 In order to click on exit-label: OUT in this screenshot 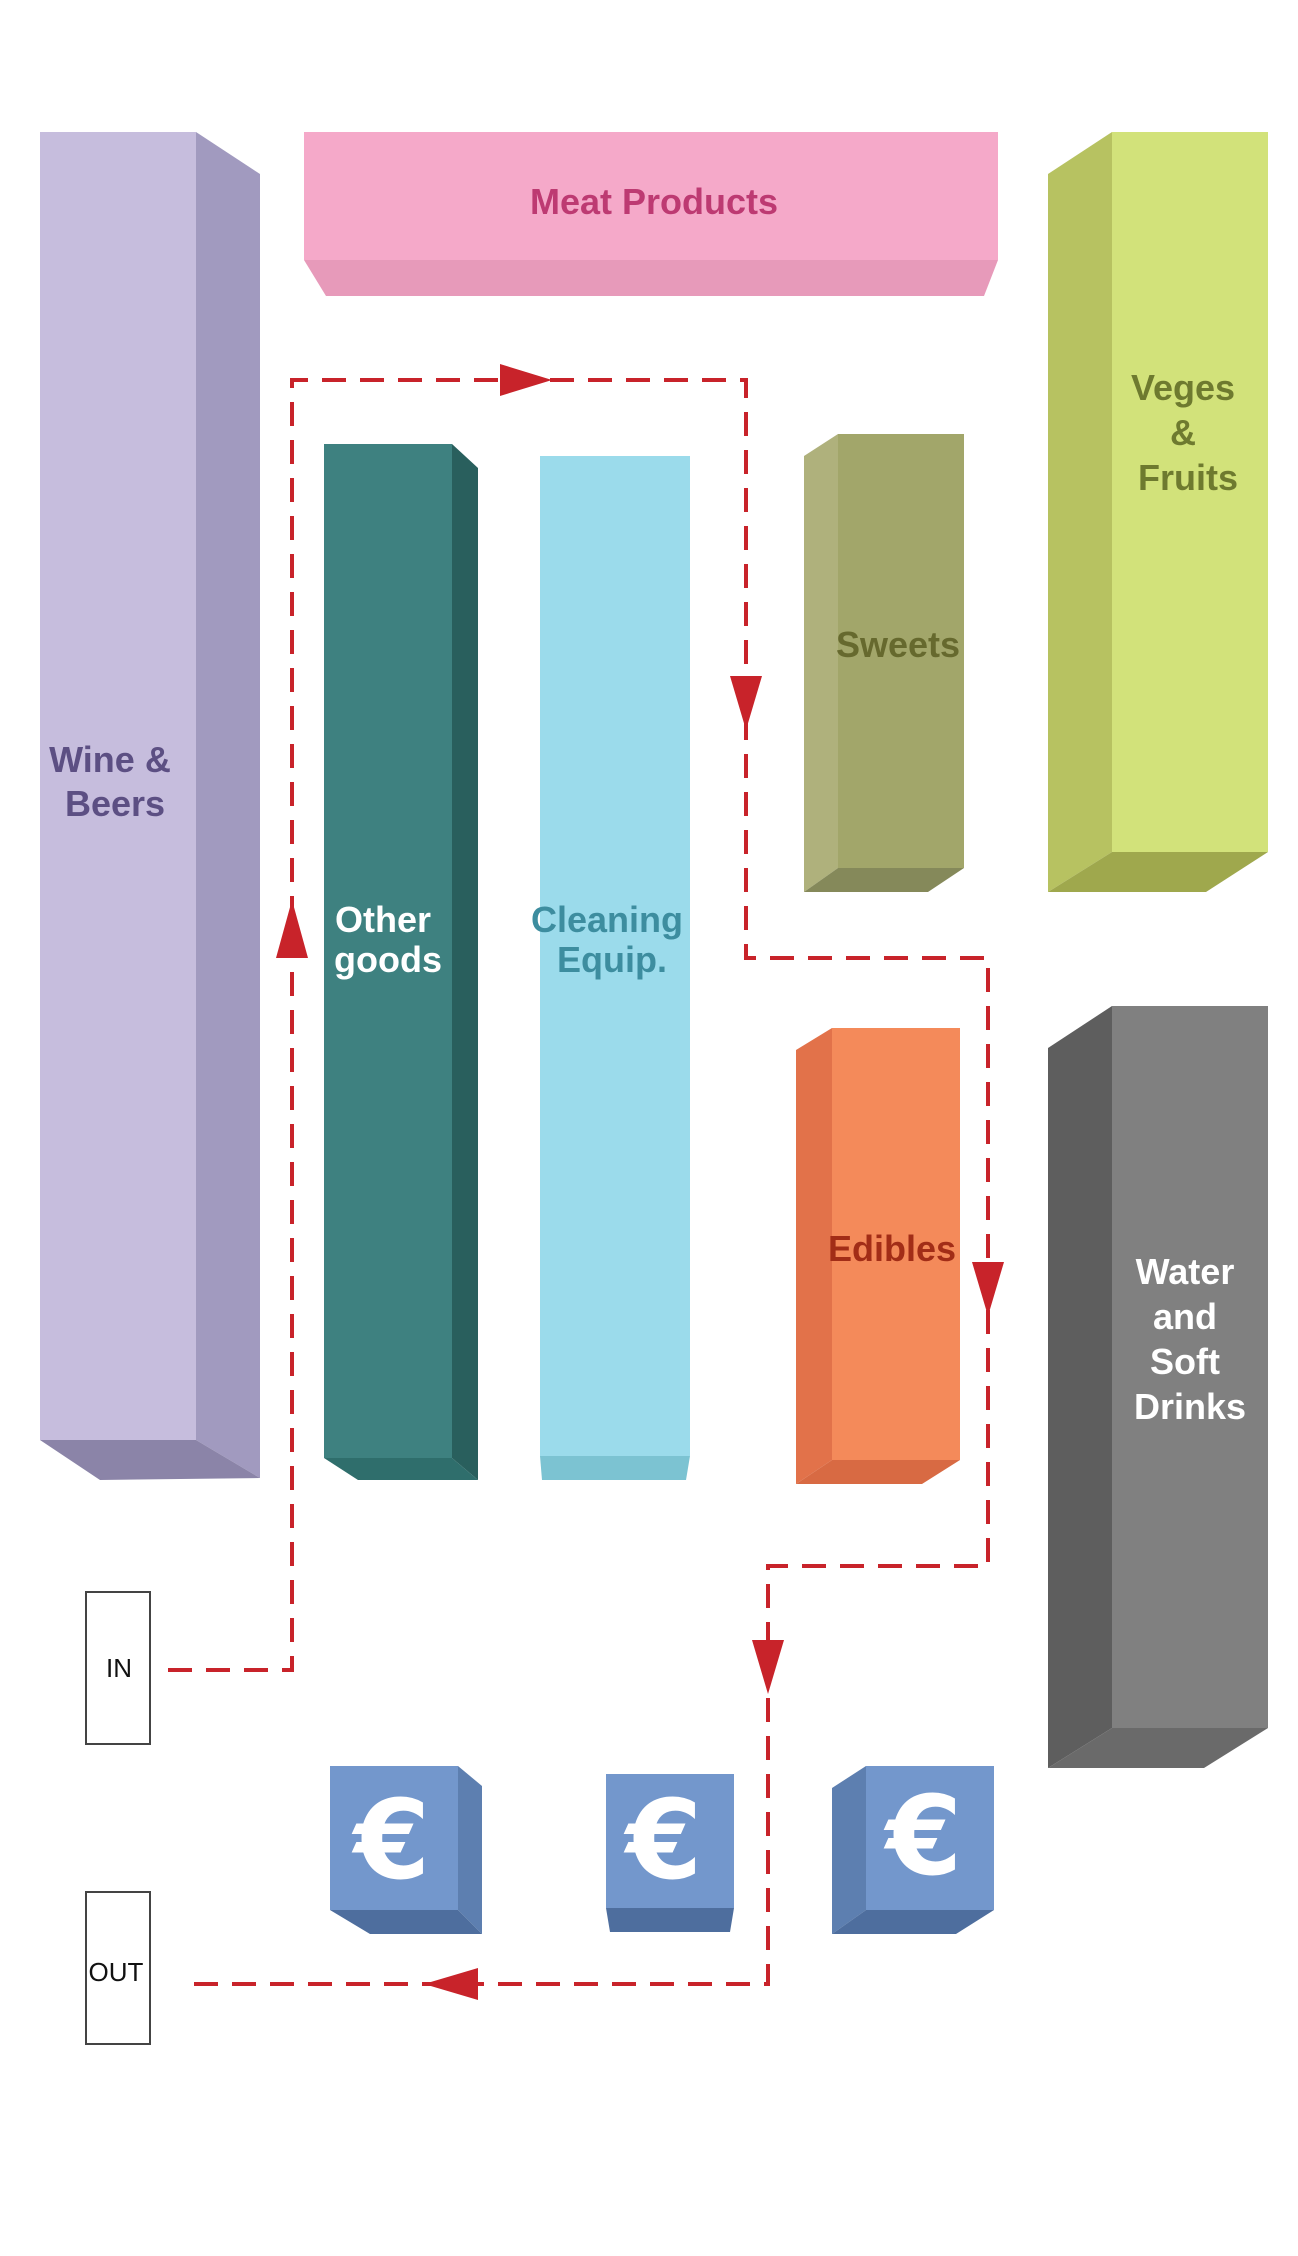, I will do `click(116, 1972)`.